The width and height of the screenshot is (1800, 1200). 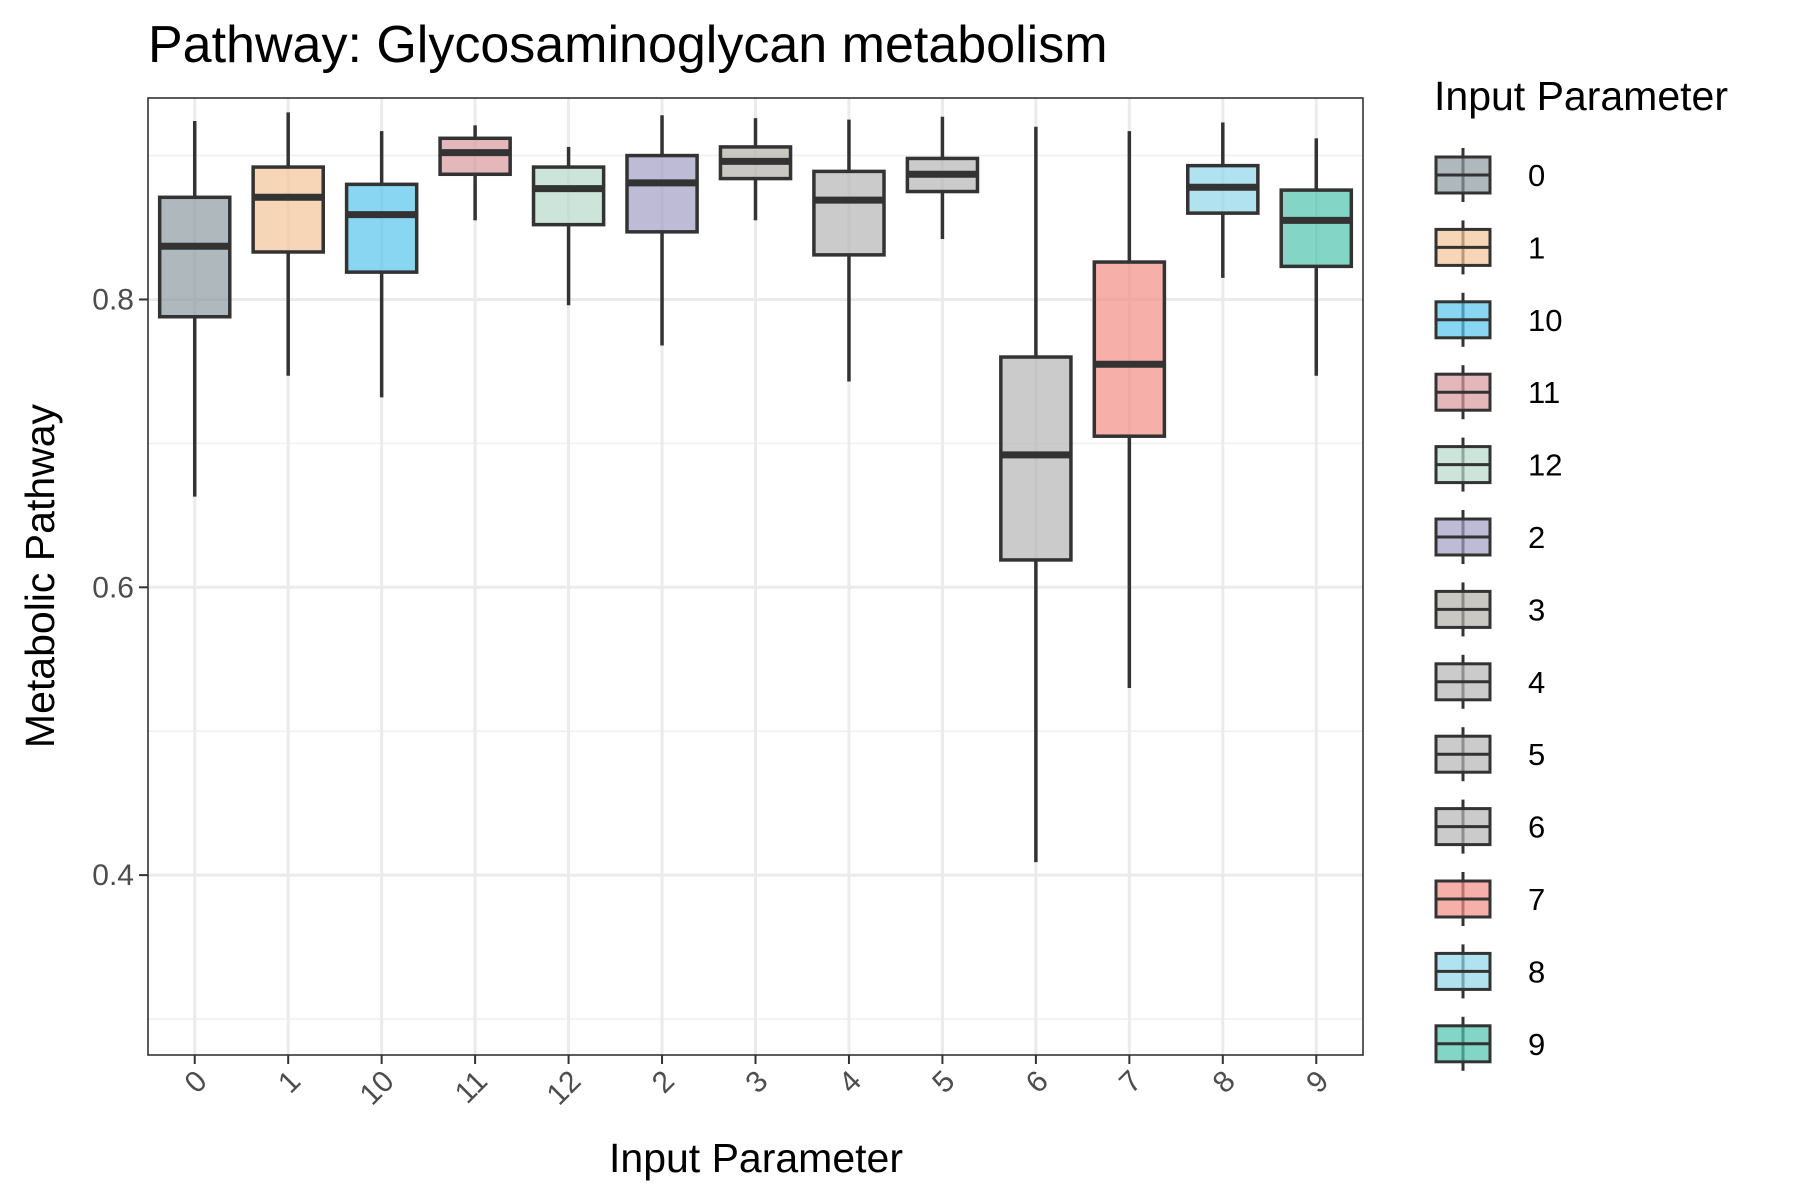 I want to click on legend-item-2: 2, so click(x=1489, y=537).